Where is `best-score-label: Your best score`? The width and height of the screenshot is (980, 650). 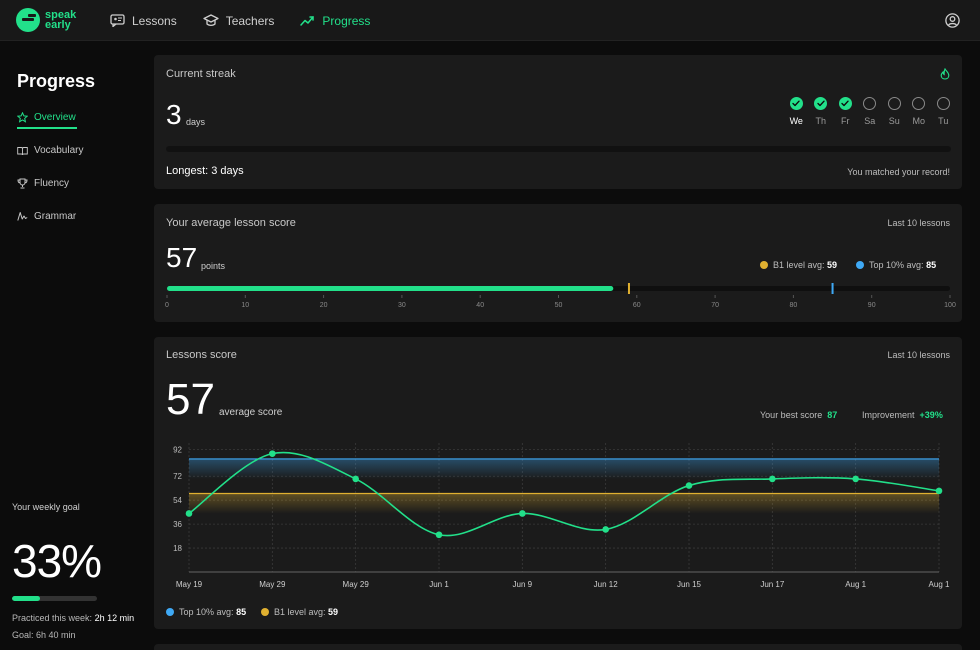 best-score-label: Your best score is located at coordinates (791, 415).